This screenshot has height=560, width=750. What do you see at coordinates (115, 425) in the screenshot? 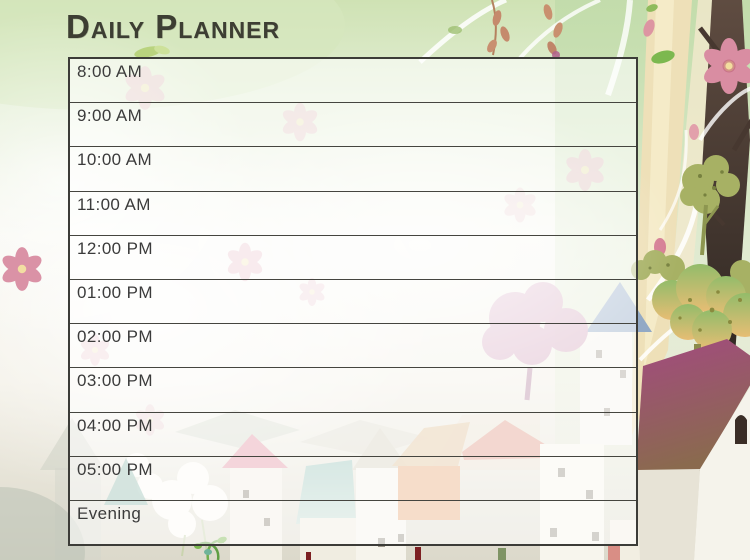
I see `time-slot-label: 04:00 PM` at bounding box center [115, 425].